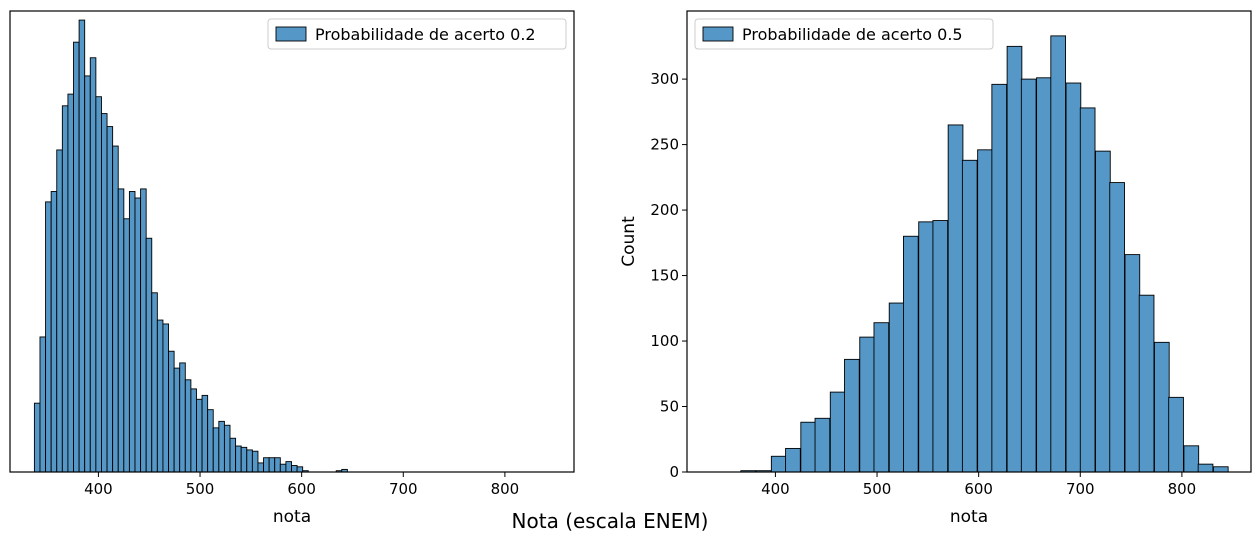 The image size is (1260, 542). Describe the element at coordinates (425, 34) in the screenshot. I see `legend-label: Probabilidade de acerto 0.2` at that location.